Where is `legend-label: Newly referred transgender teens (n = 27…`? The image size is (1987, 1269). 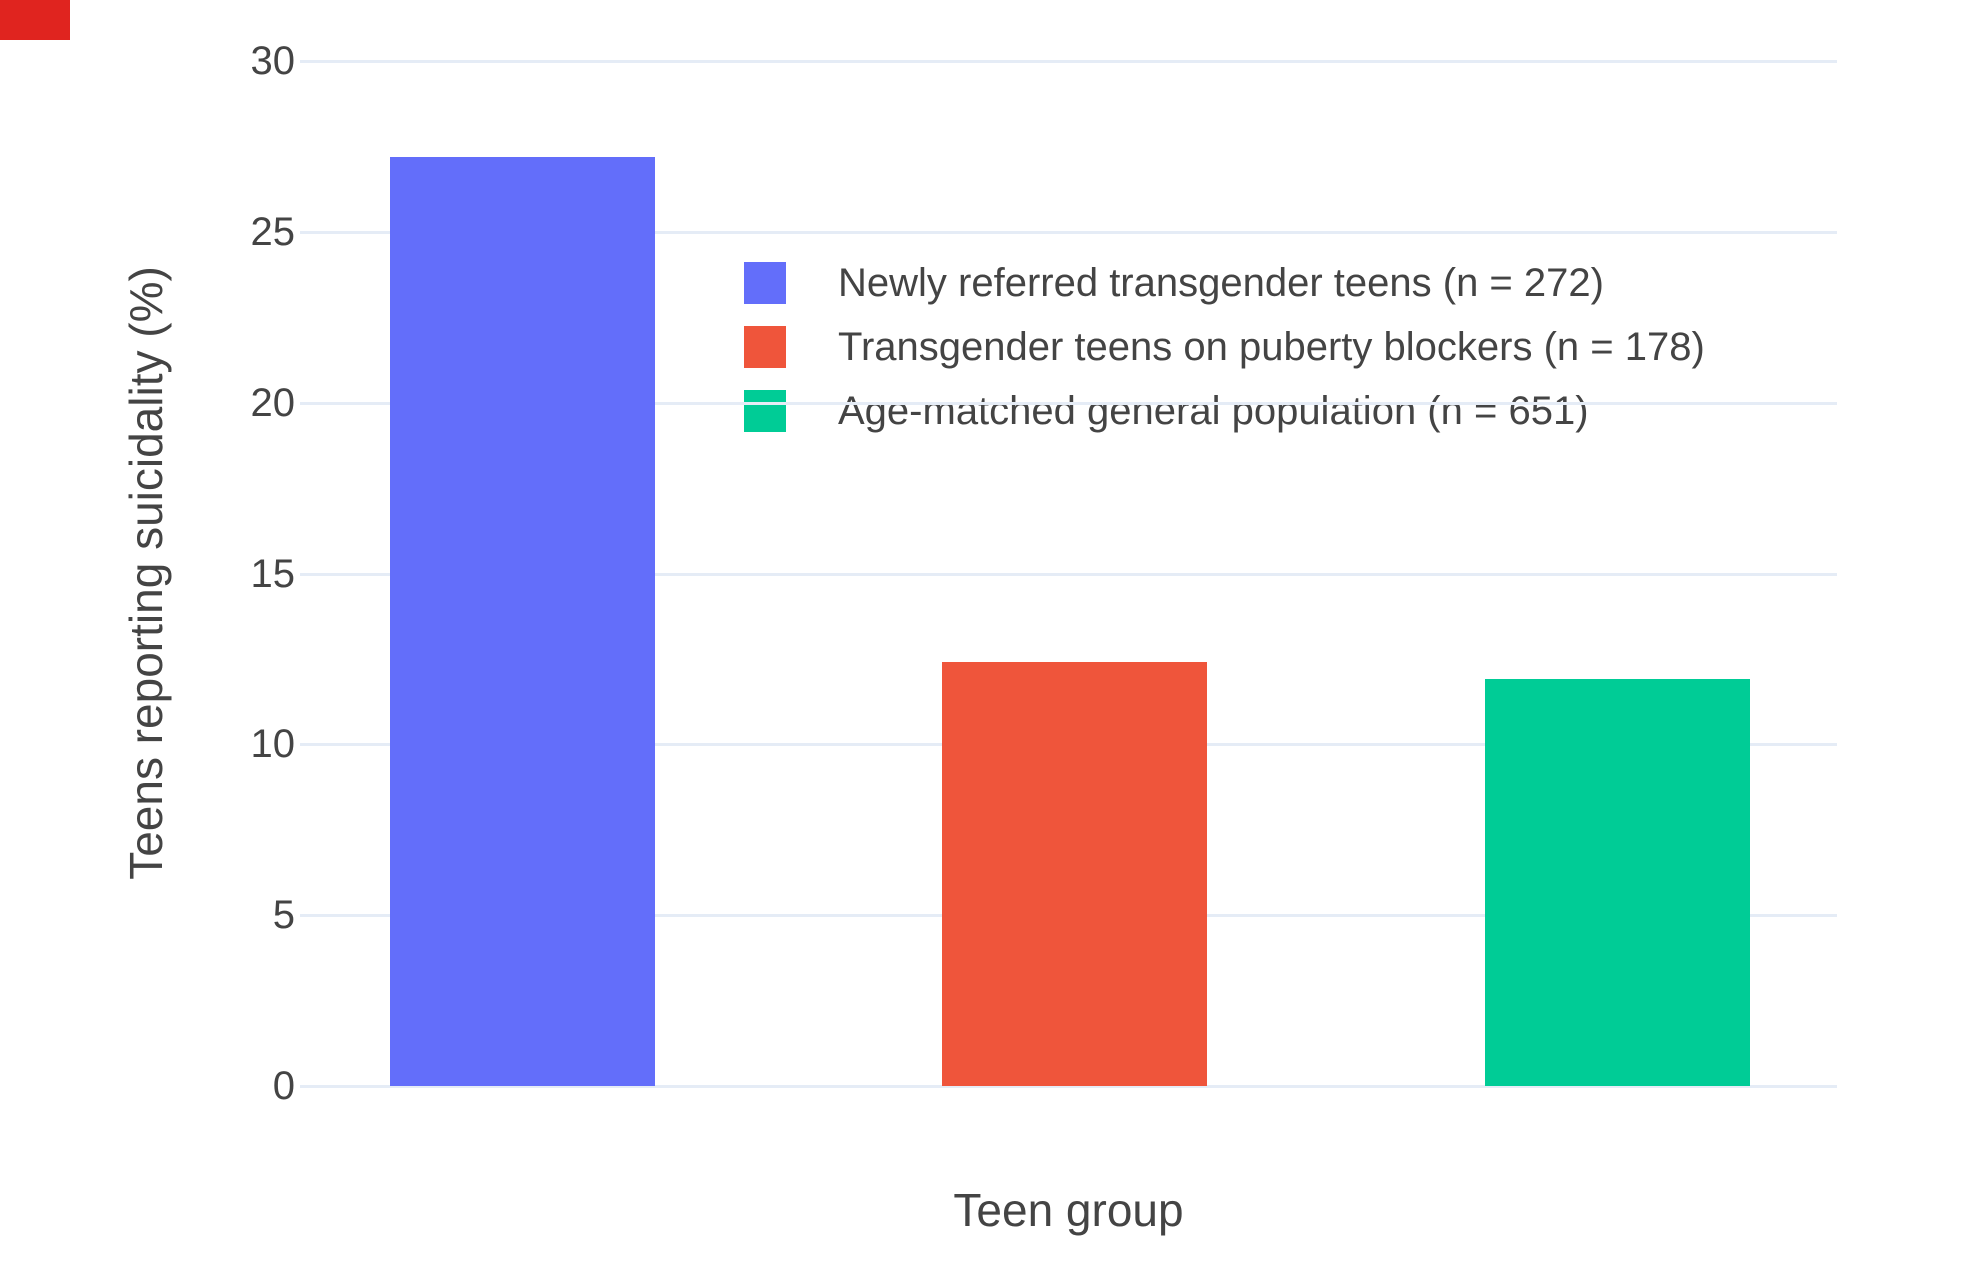 legend-label: Newly referred transgender teens (n = 27… is located at coordinates (1221, 282).